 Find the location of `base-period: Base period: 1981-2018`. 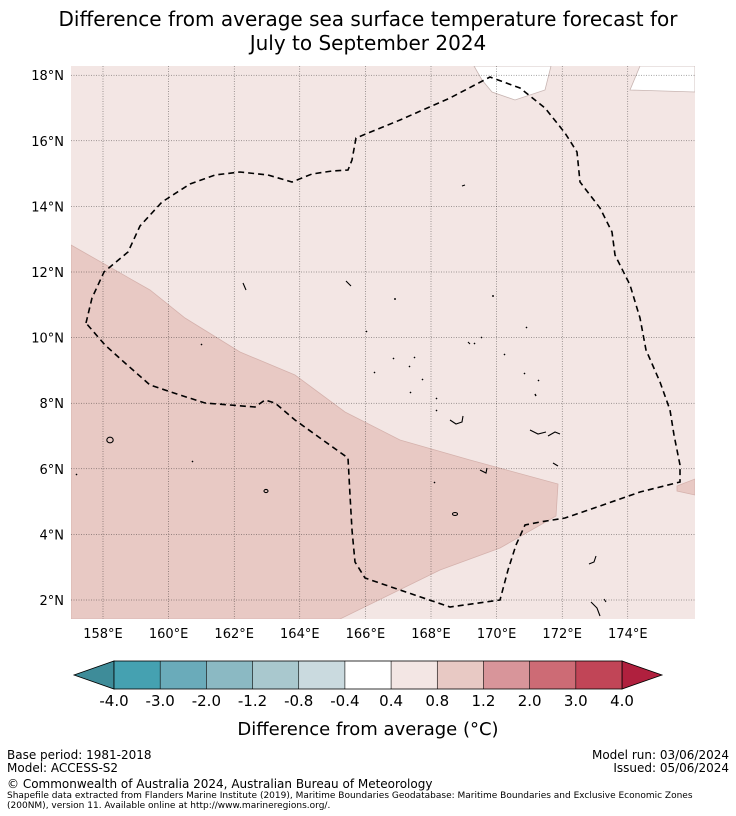

base-period: Base period: 1981-2018 is located at coordinates (79, 755).